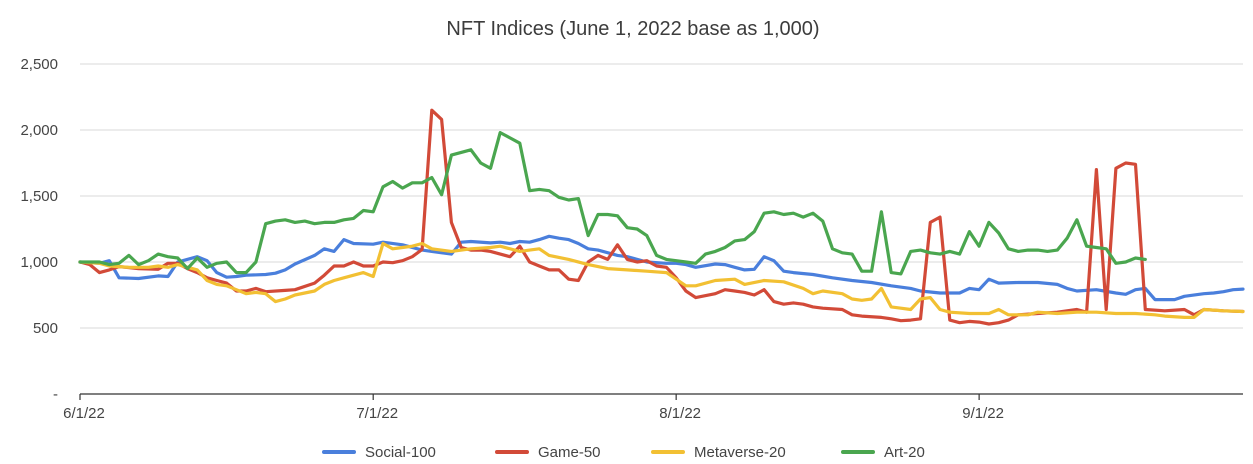 The image size is (1253, 464). What do you see at coordinates (84, 413) in the screenshot?
I see `x-tick-label: 6/1/22` at bounding box center [84, 413].